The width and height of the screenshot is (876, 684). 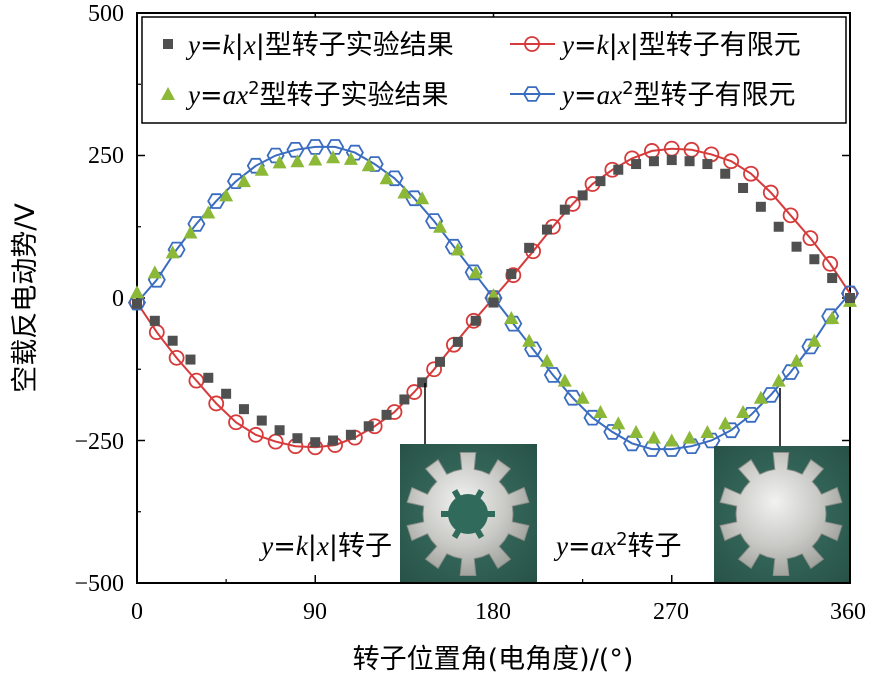 I want to click on legend-label-kx-fem: y=k|x|型转子有限元, so click(x=680, y=45).